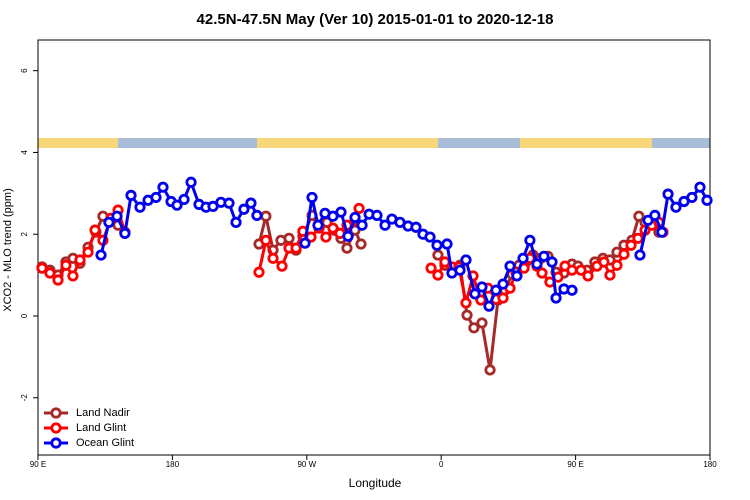 The height and width of the screenshot is (500, 750). Describe the element at coordinates (441, 464) in the screenshot. I see `x-tick-label: 0` at that location.